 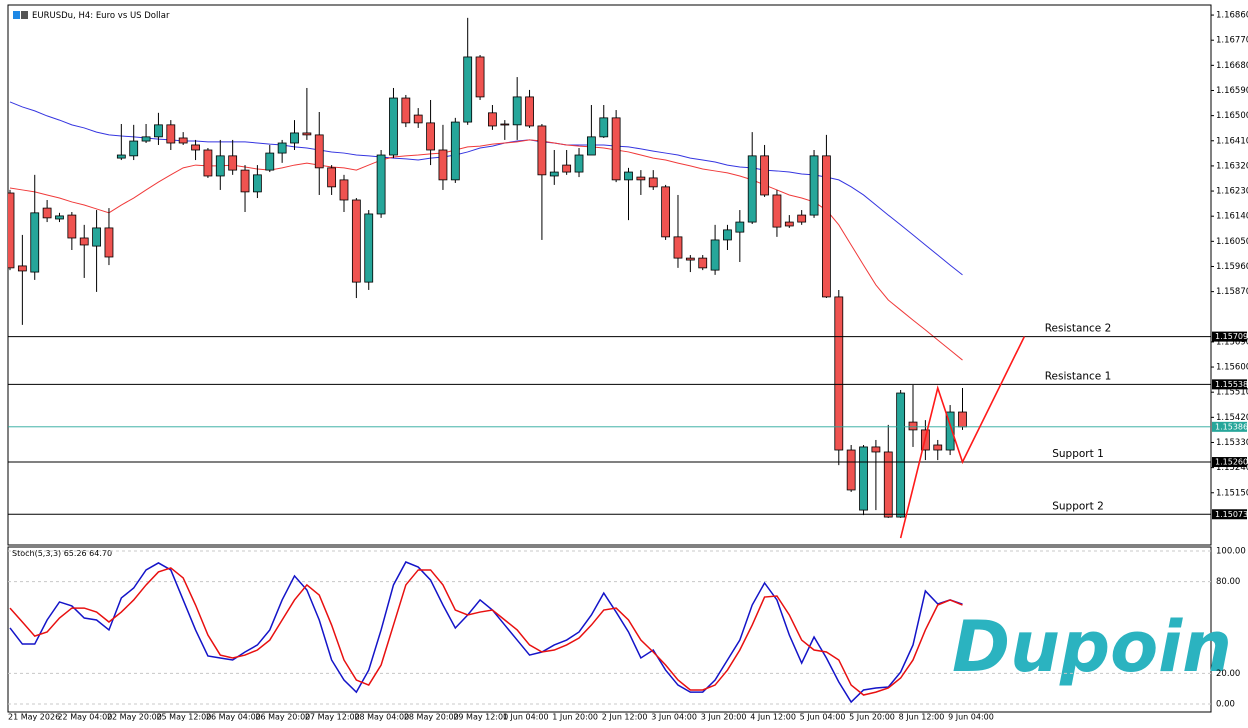 I want to click on indicator-tick-label: 0.00, so click(x=1225, y=705).